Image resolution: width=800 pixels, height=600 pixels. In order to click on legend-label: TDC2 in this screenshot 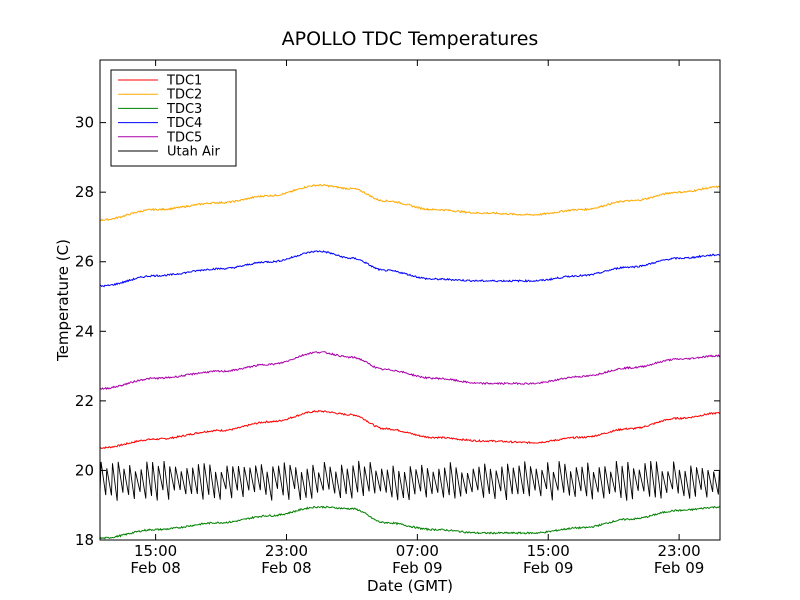, I will do `click(184, 95)`.